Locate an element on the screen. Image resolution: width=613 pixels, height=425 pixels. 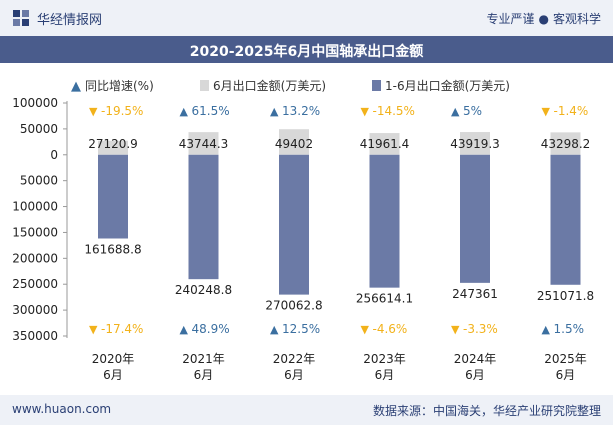
x-tick-label: 2023年 6月 is located at coordinates (384, 367).